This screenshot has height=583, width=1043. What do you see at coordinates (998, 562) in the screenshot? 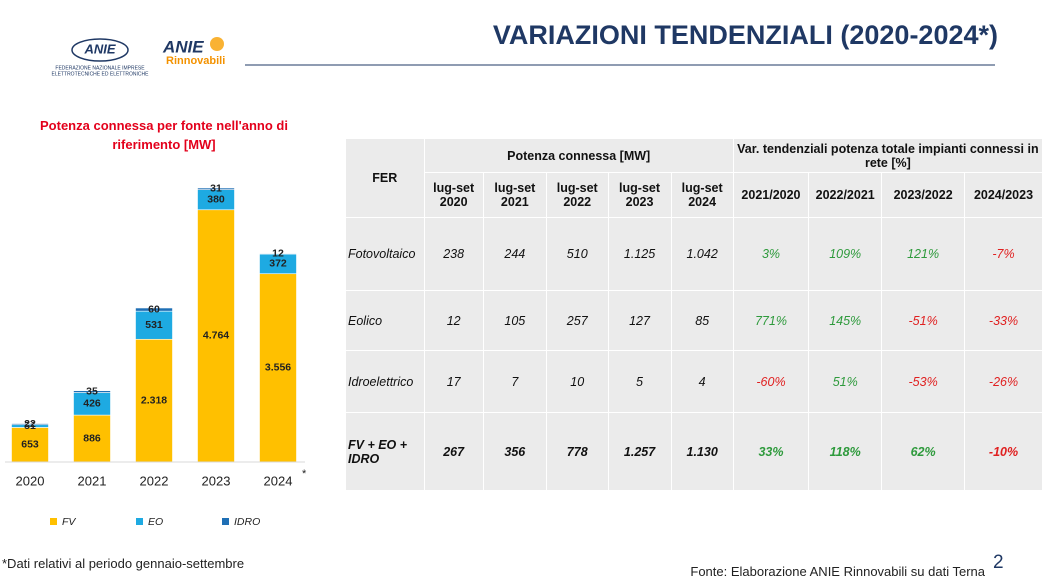
I see `page-number: 2` at bounding box center [998, 562].